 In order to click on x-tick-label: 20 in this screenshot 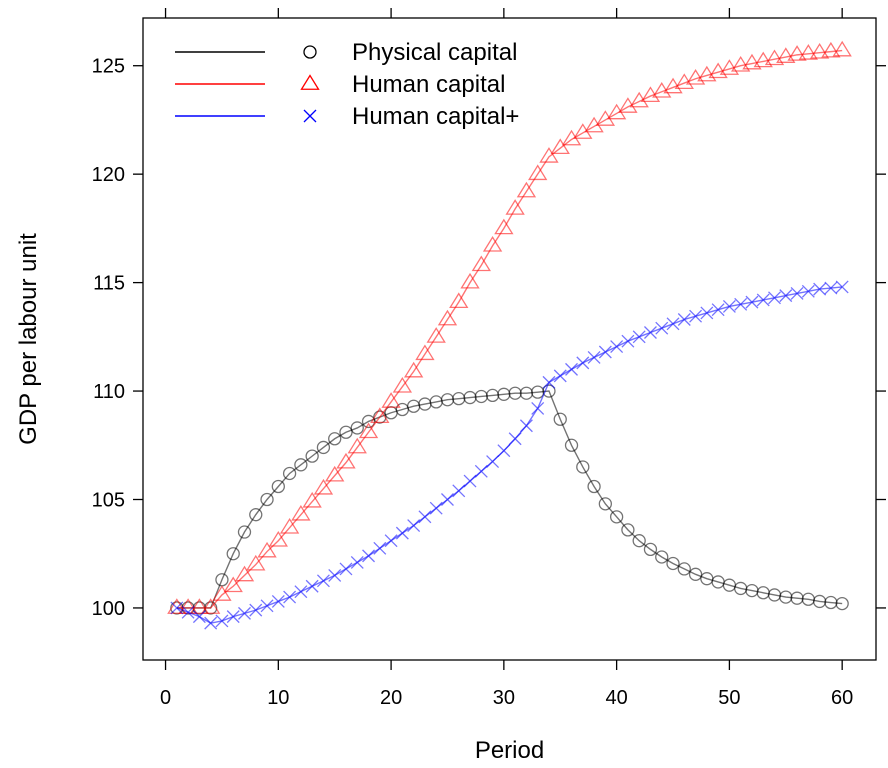, I will do `click(391, 698)`.